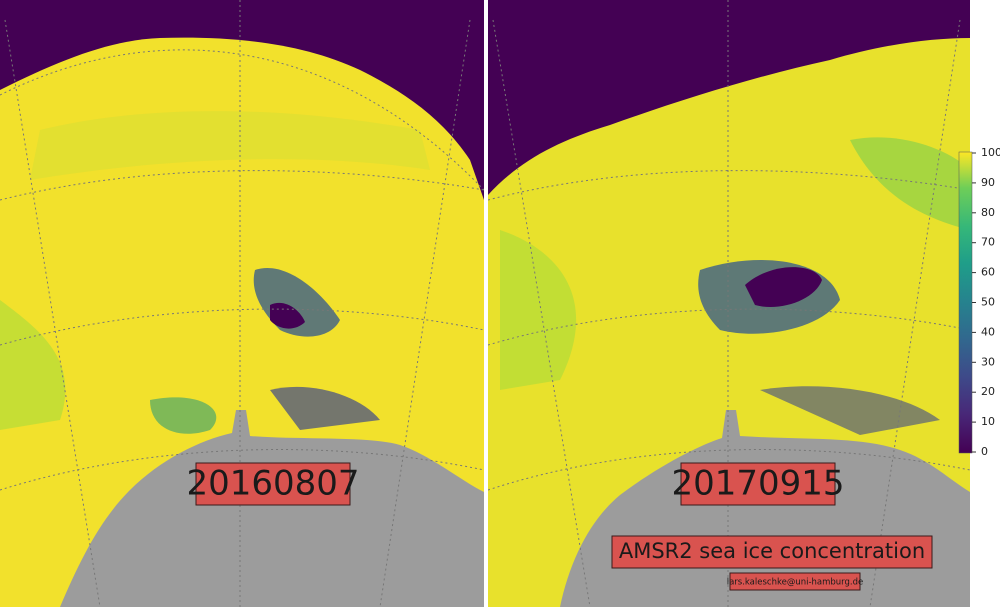 The image size is (1000, 607). Describe the element at coordinates (988, 212) in the screenshot. I see `colorbar-tick-label: 80` at that location.